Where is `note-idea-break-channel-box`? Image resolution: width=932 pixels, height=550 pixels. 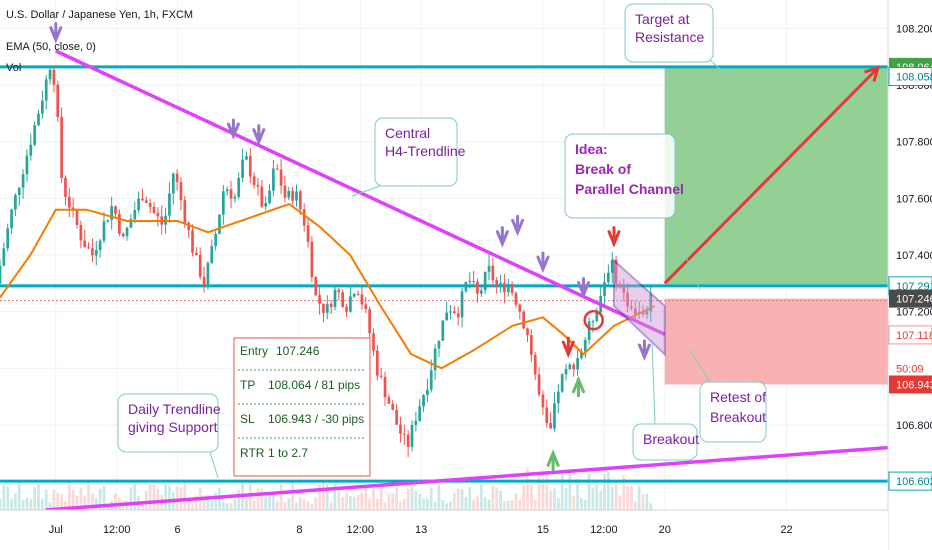
note-idea-break-channel-box is located at coordinates (620, 176).